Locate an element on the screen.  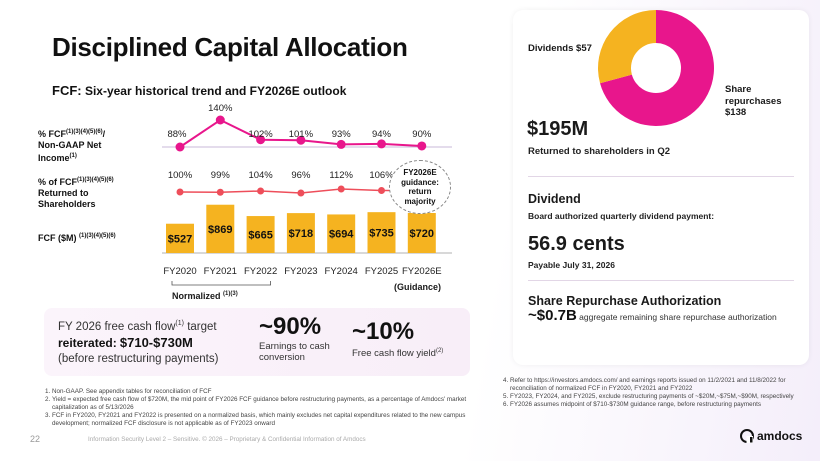
fcf-bar-label: $735 is located at coordinates (381, 234).